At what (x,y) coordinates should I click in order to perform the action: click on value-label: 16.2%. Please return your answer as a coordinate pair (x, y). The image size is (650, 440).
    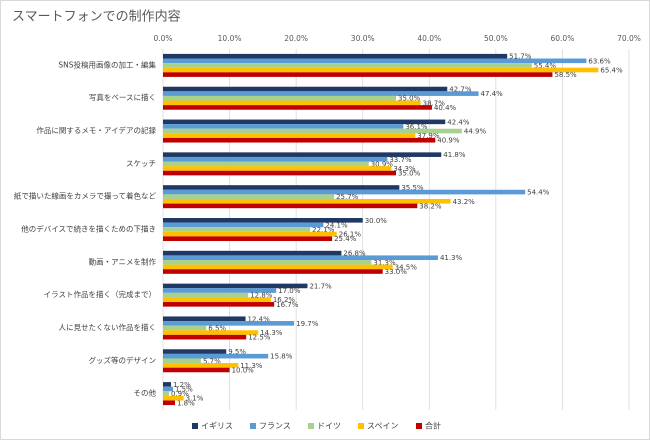
    Looking at the image, I should click on (284, 300).